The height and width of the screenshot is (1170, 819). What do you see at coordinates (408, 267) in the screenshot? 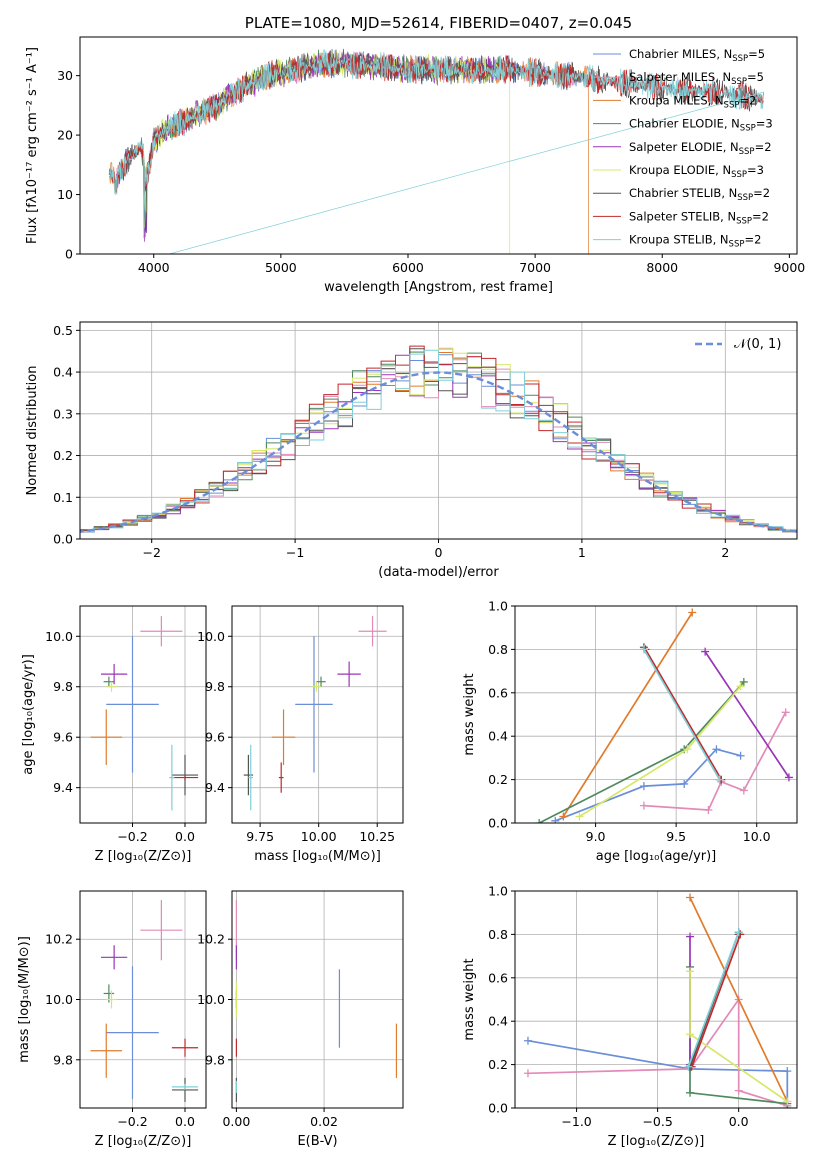
I see `x-tick-label: 6000` at bounding box center [408, 267].